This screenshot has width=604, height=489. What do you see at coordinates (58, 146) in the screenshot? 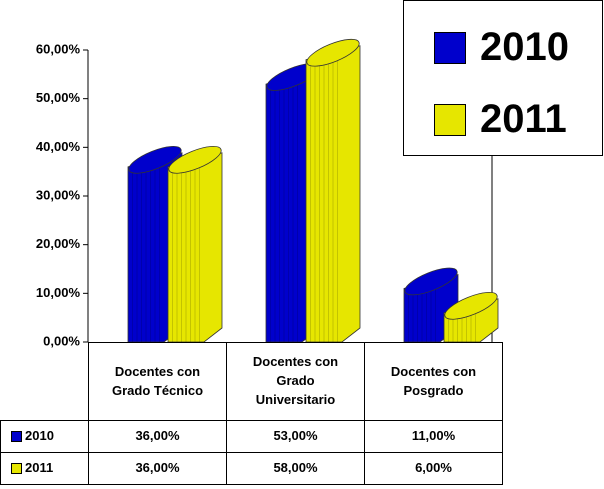
I see `y-tick-label: 40,00%` at bounding box center [58, 146].